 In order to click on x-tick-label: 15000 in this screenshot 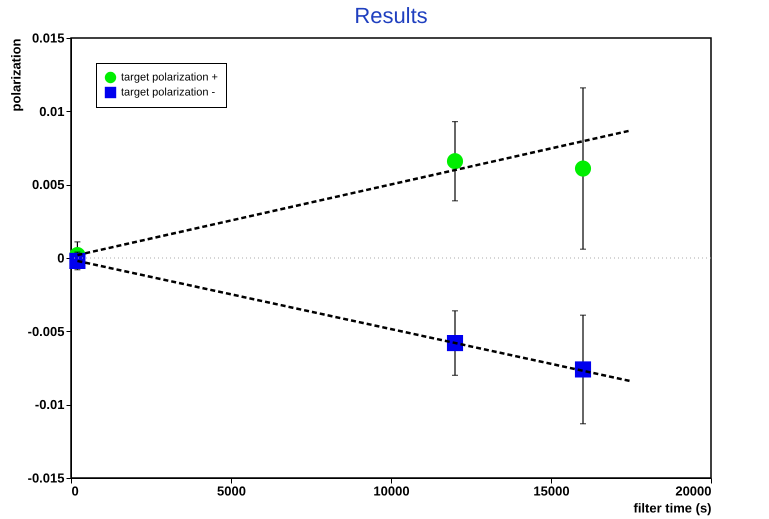, I will do `click(551, 491)`.